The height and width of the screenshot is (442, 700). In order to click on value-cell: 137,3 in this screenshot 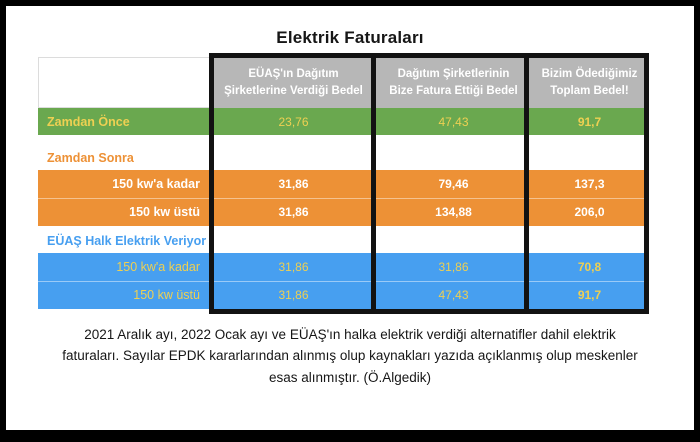, I will do `click(589, 184)`.